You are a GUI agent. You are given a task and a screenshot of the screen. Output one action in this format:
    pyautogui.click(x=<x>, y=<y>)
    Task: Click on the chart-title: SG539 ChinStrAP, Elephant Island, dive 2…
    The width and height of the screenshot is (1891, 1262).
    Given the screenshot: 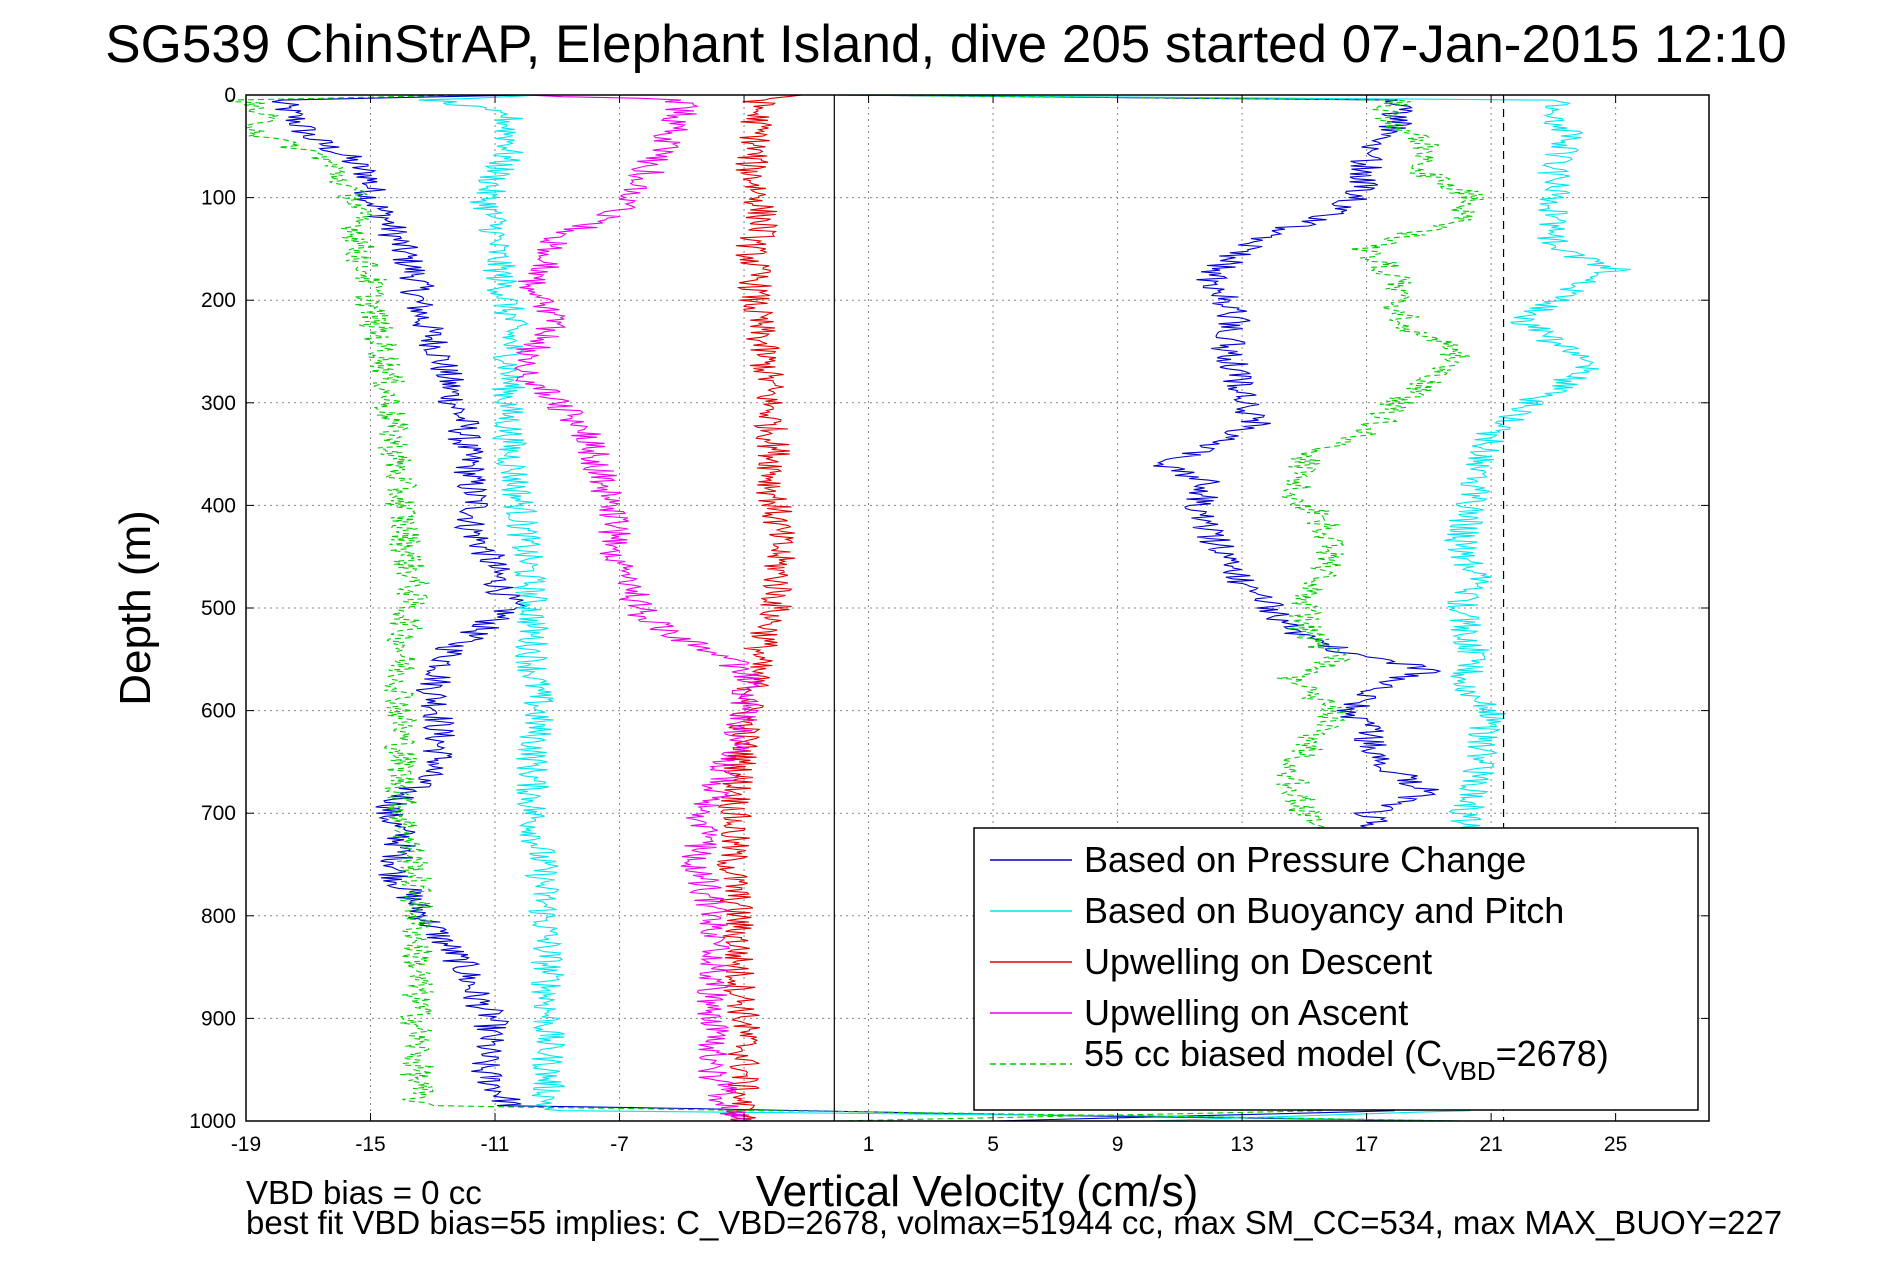 What is the action you would take?
    pyautogui.click(x=945, y=44)
    